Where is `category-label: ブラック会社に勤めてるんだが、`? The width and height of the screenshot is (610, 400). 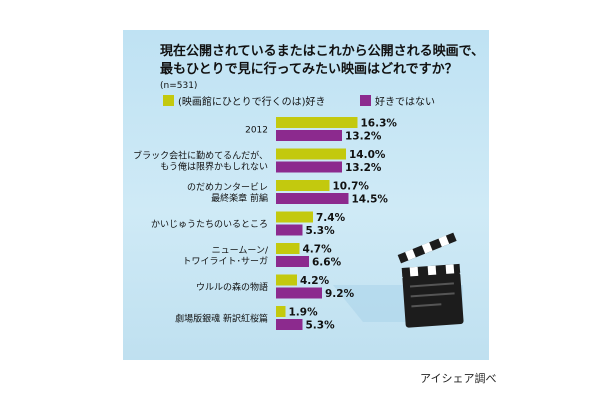 category-label: ブラック会社に勤めてるんだが、 is located at coordinates (200, 156).